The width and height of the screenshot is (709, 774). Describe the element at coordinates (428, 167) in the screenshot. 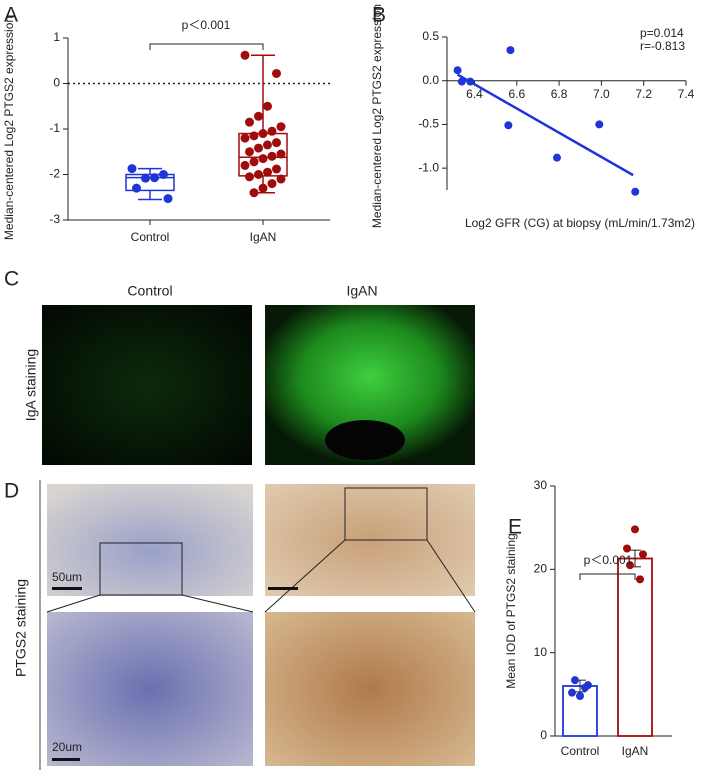

I see `y-tick-label: -1.0` at that location.